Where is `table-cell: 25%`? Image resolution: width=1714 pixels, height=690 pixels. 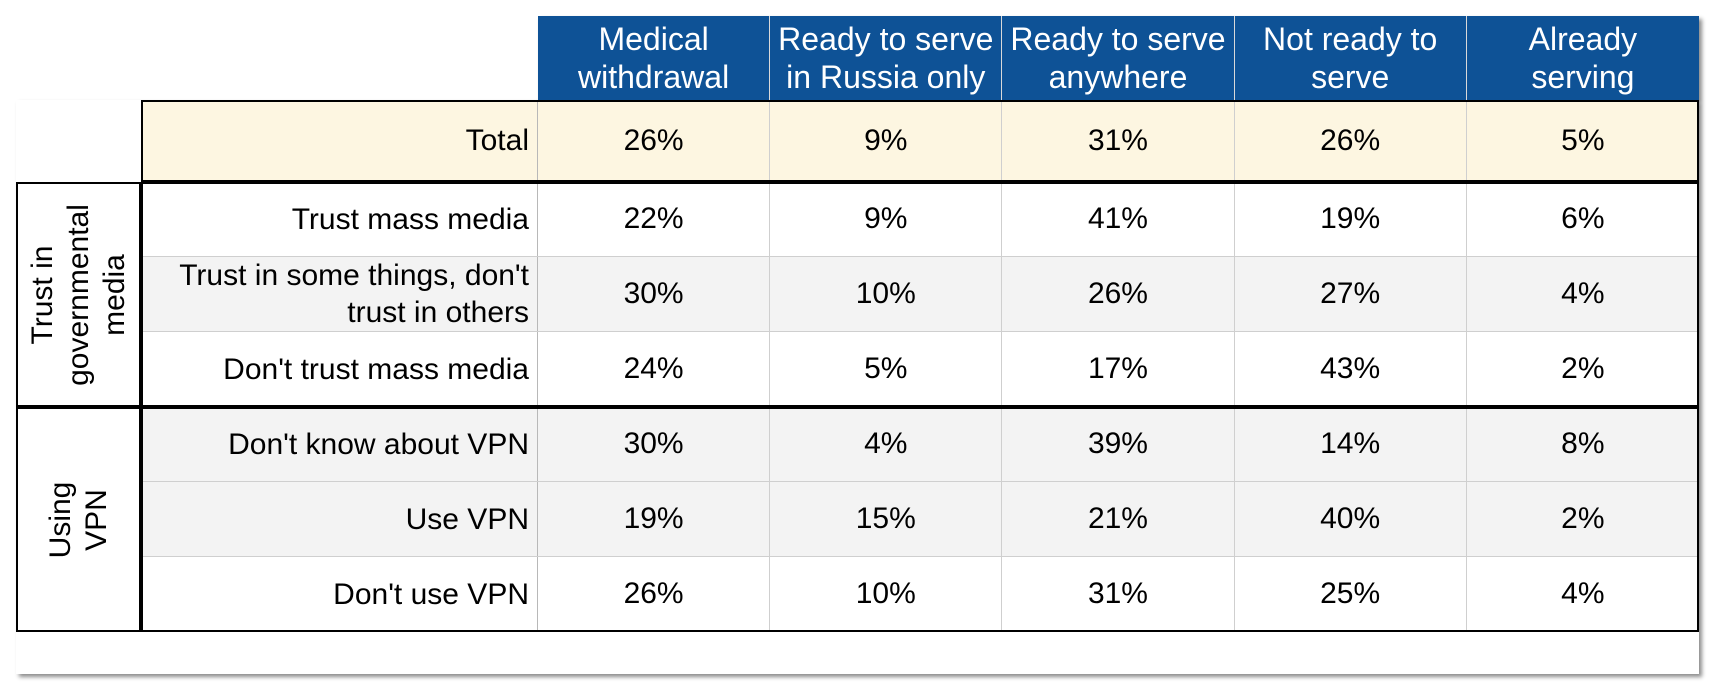 table-cell: 25% is located at coordinates (1351, 594).